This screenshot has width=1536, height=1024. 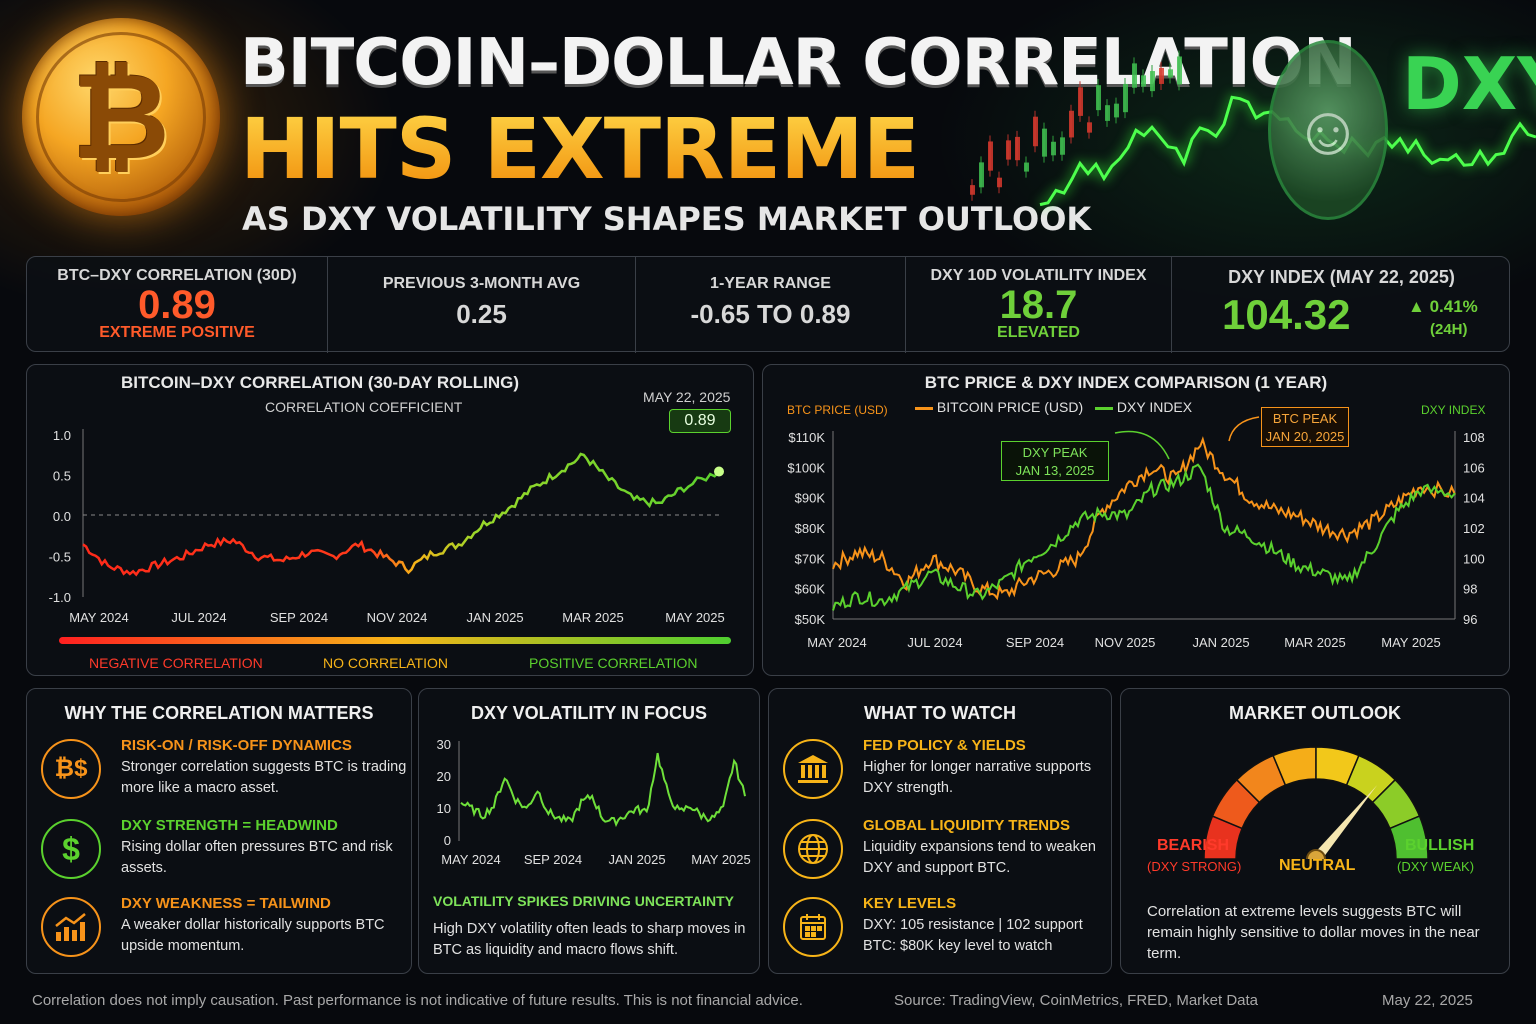 I want to click on bearish-sub: (DXY STRONG), so click(x=1194, y=866).